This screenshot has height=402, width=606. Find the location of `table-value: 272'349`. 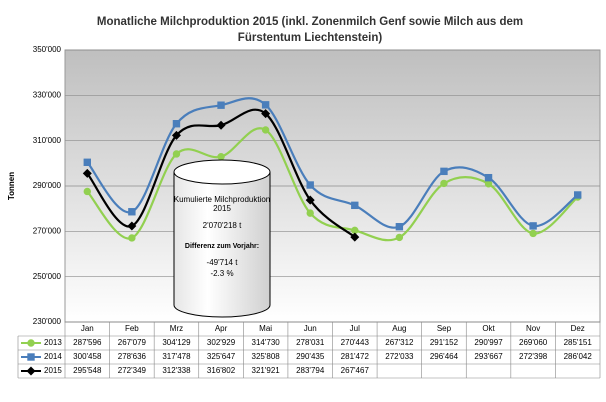

table-value: 272'349 is located at coordinates (132, 370).